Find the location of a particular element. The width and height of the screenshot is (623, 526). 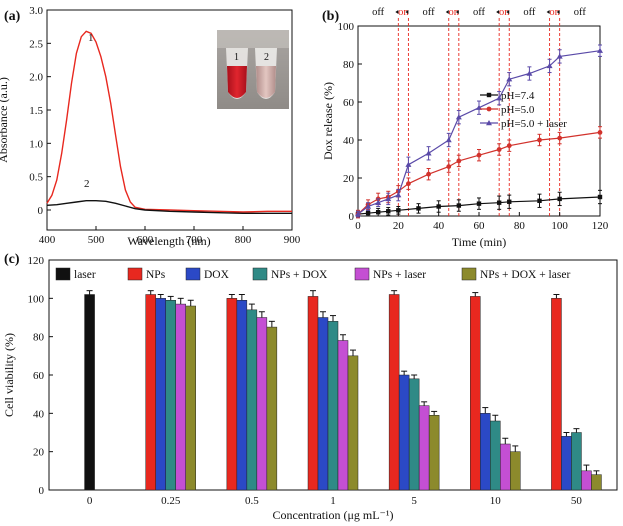

chart-c-xtick-label: 0.5 is located at coordinates (252, 501).